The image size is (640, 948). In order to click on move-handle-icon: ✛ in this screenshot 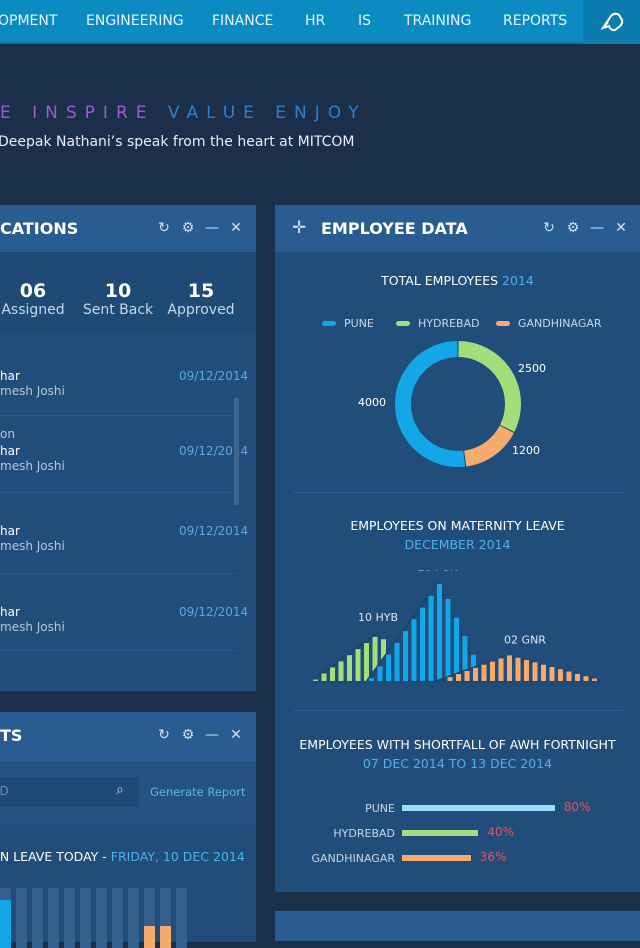, I will do `click(299, 228)`.